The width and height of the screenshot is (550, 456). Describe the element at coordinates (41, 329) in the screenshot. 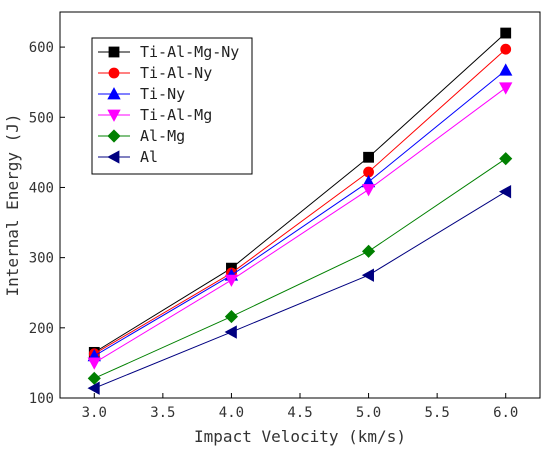

I see `y-tick-label: 200` at that location.